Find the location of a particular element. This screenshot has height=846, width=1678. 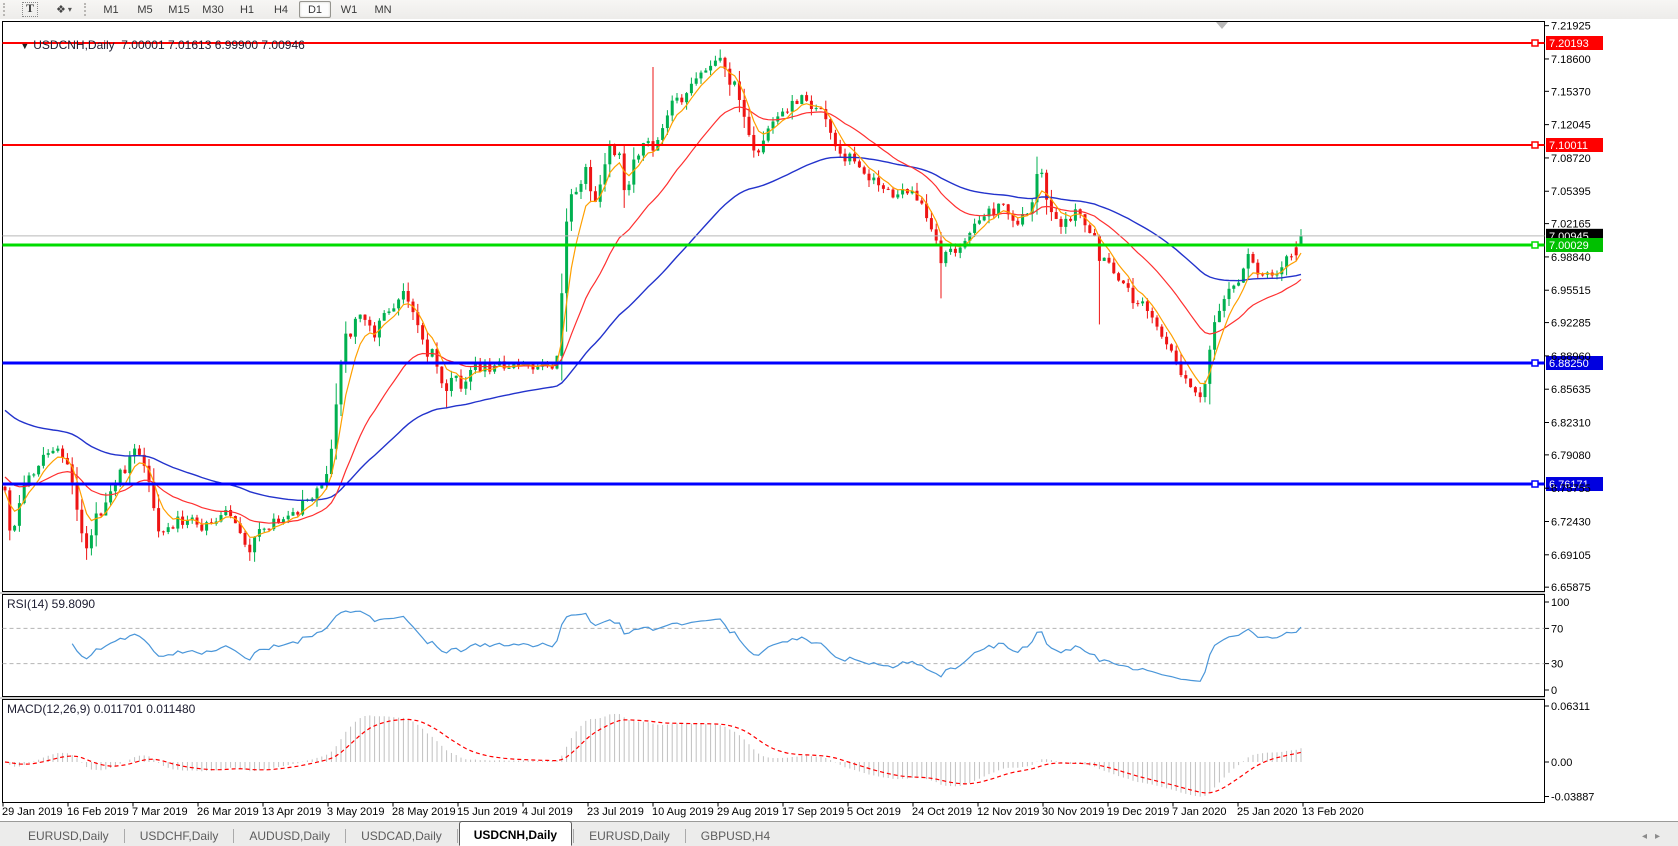

svg-text: 30 is located at coordinates (1557, 665).